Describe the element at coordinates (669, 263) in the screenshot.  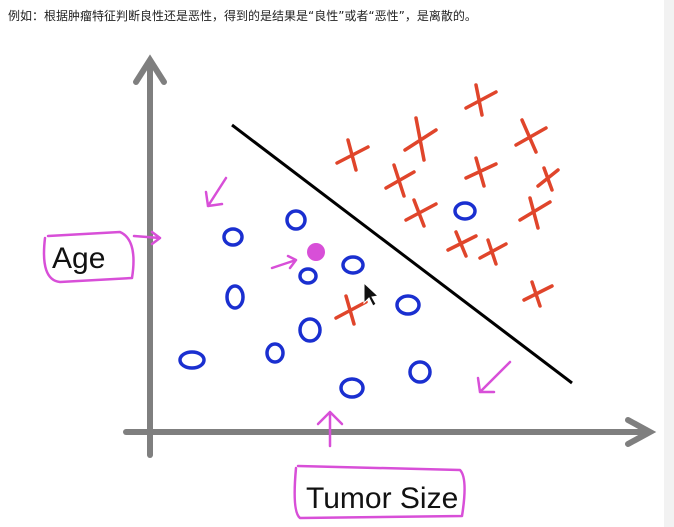
I see `scrollbar` at that location.